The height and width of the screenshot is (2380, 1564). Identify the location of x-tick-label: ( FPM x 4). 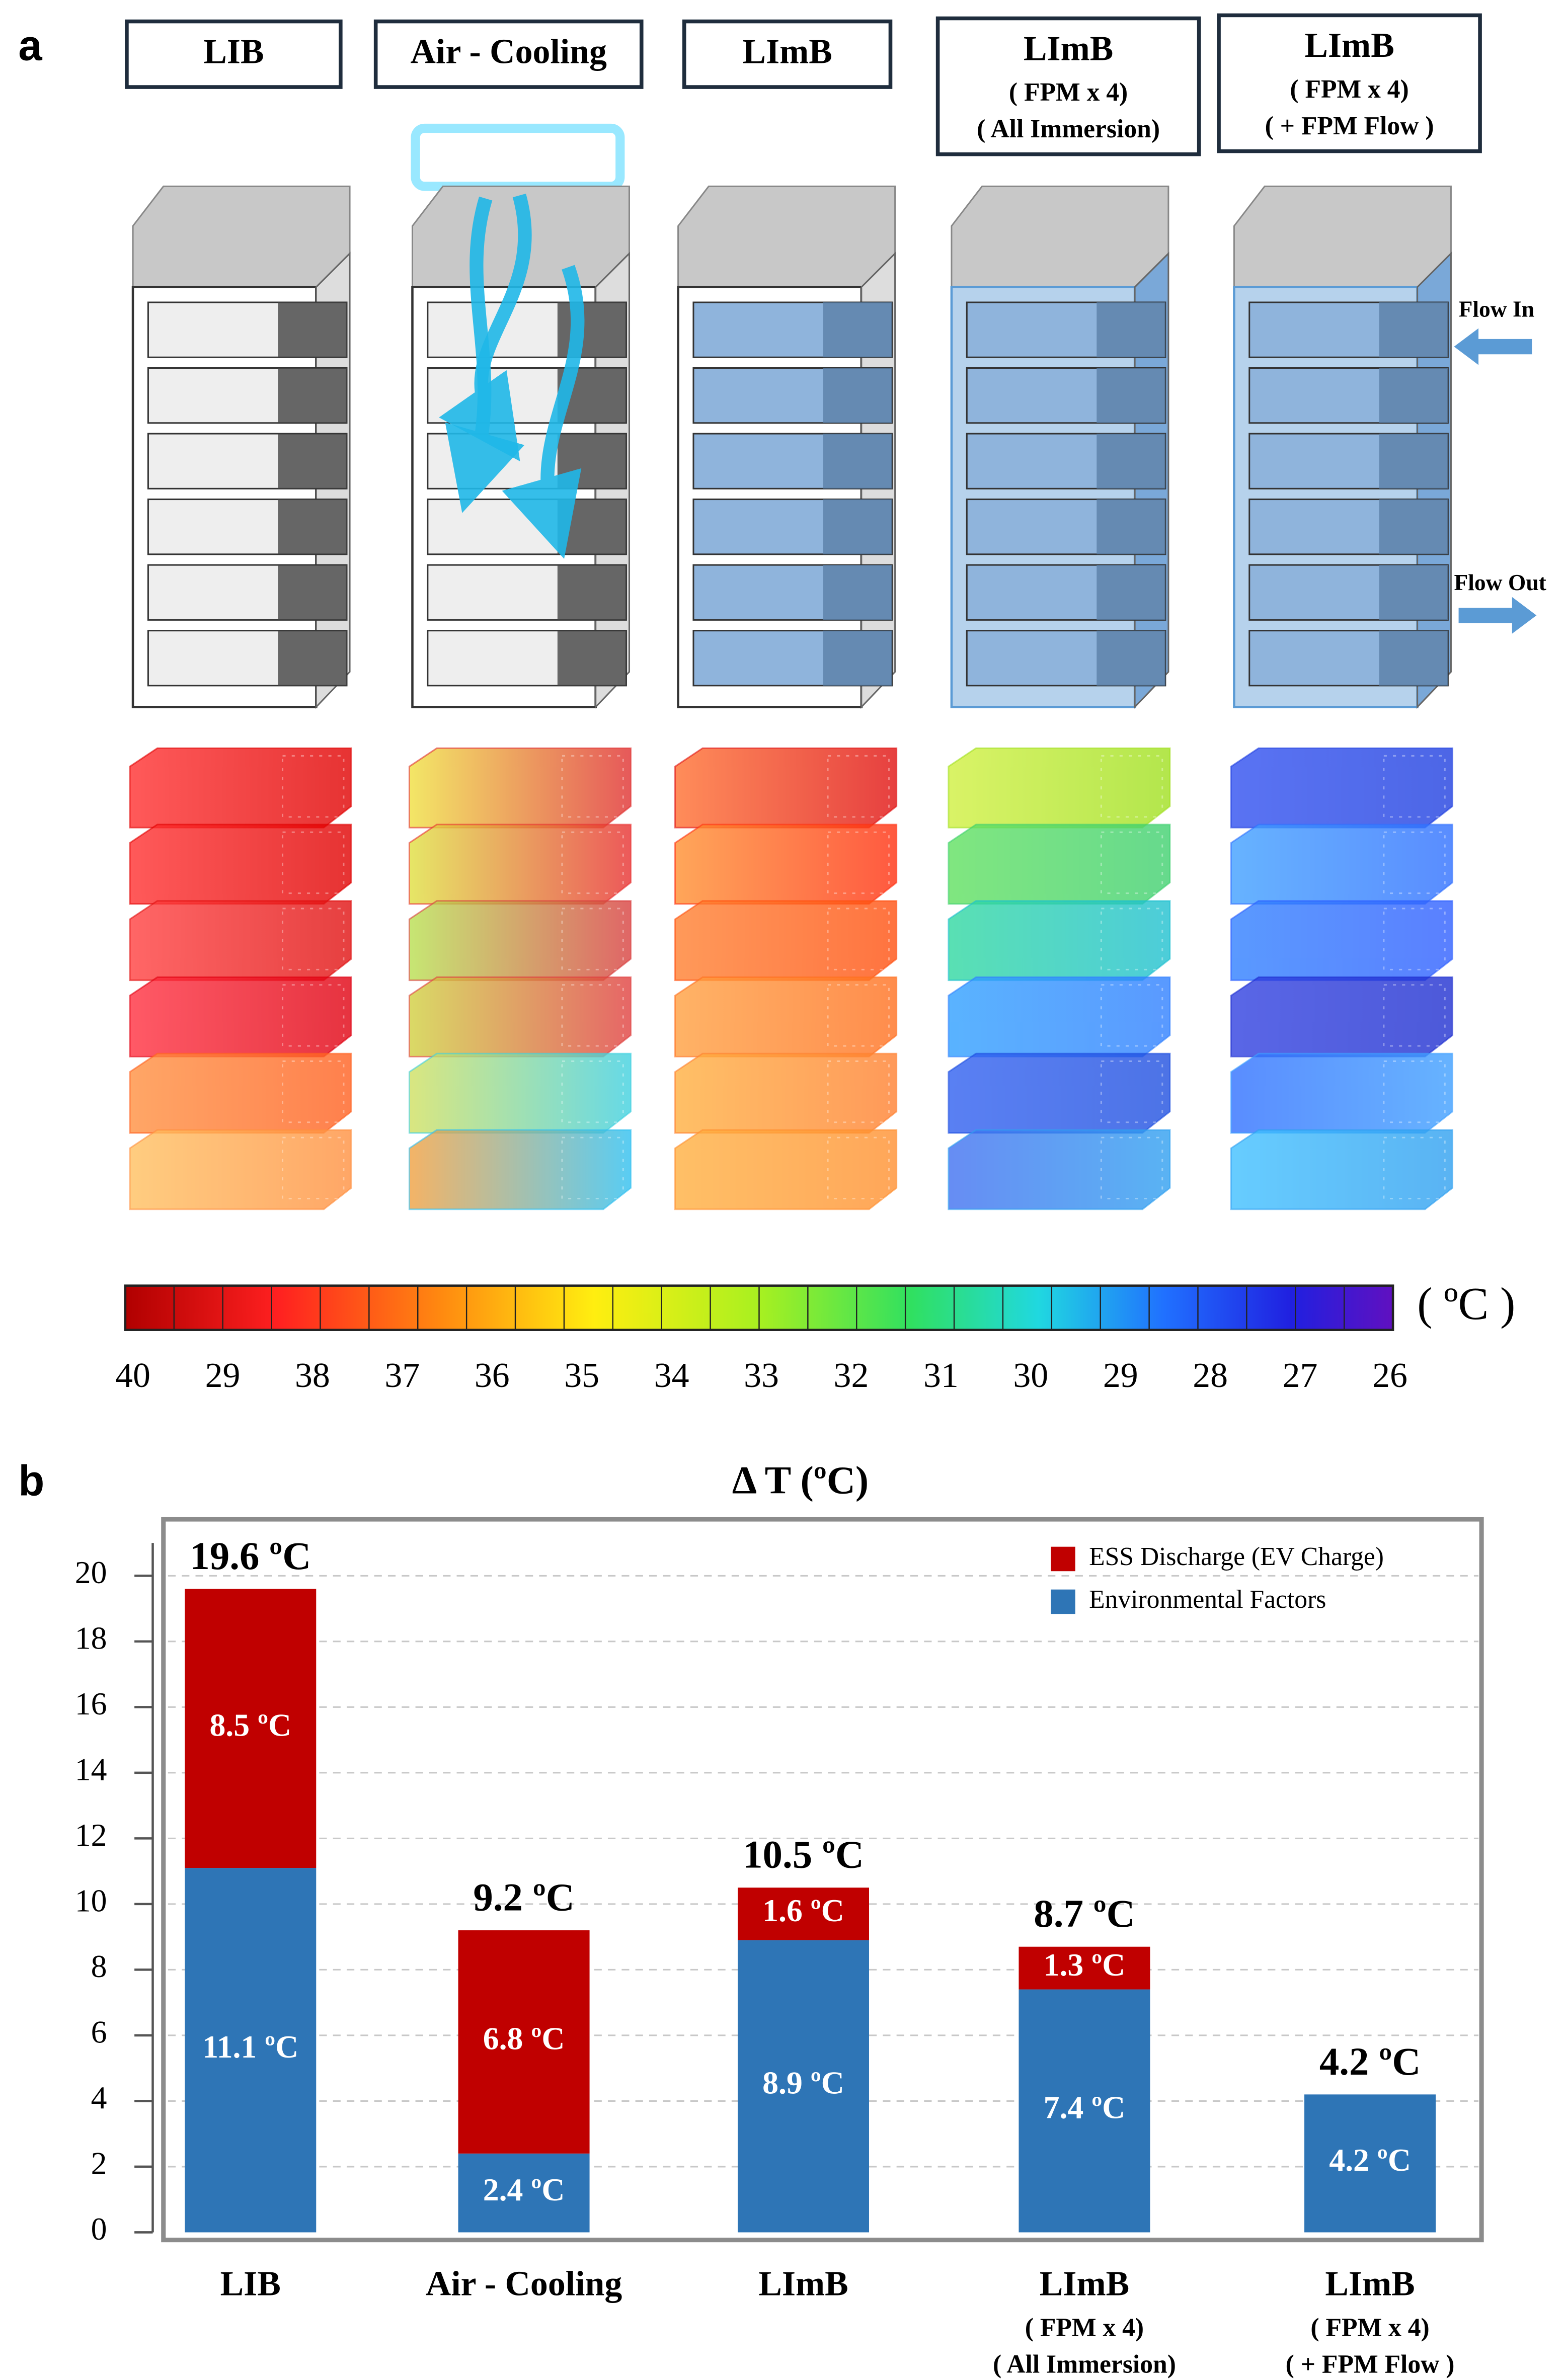
(1370, 2328).